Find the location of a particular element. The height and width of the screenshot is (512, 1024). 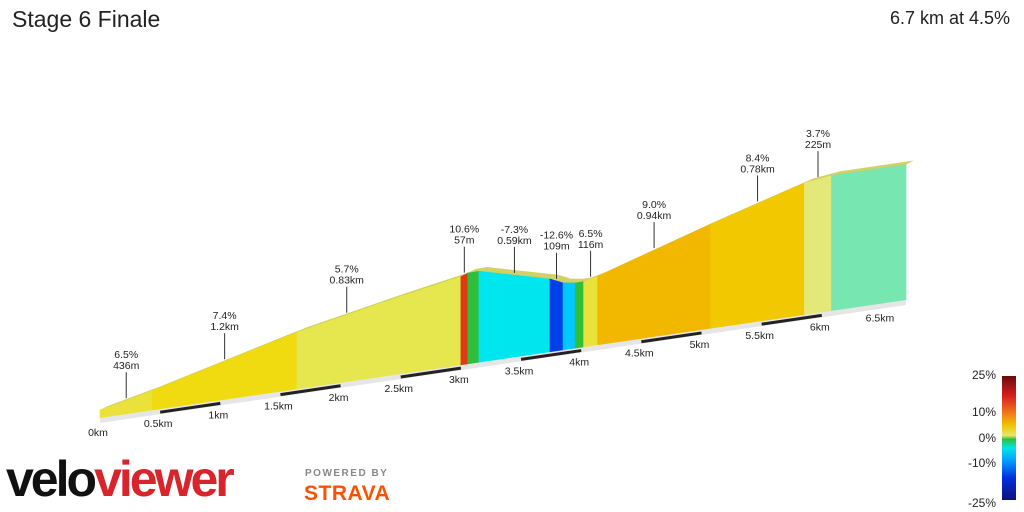

strava-logo: STRAVA is located at coordinates (347, 493).